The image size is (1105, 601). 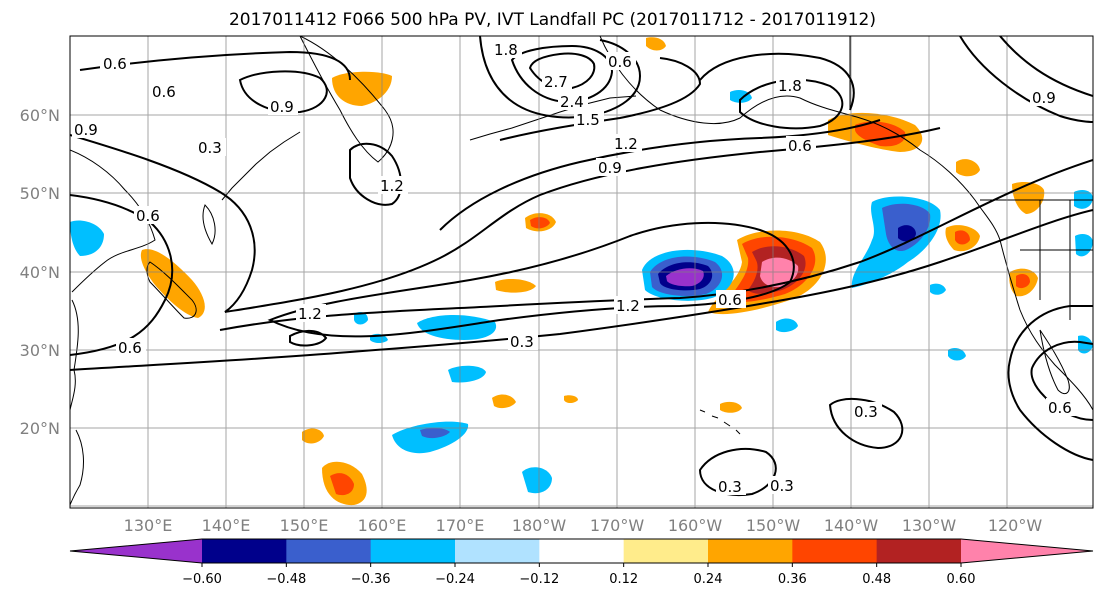 What do you see at coordinates (876, 579) in the screenshot?
I see `colorbar-tick-label: 0.48` at bounding box center [876, 579].